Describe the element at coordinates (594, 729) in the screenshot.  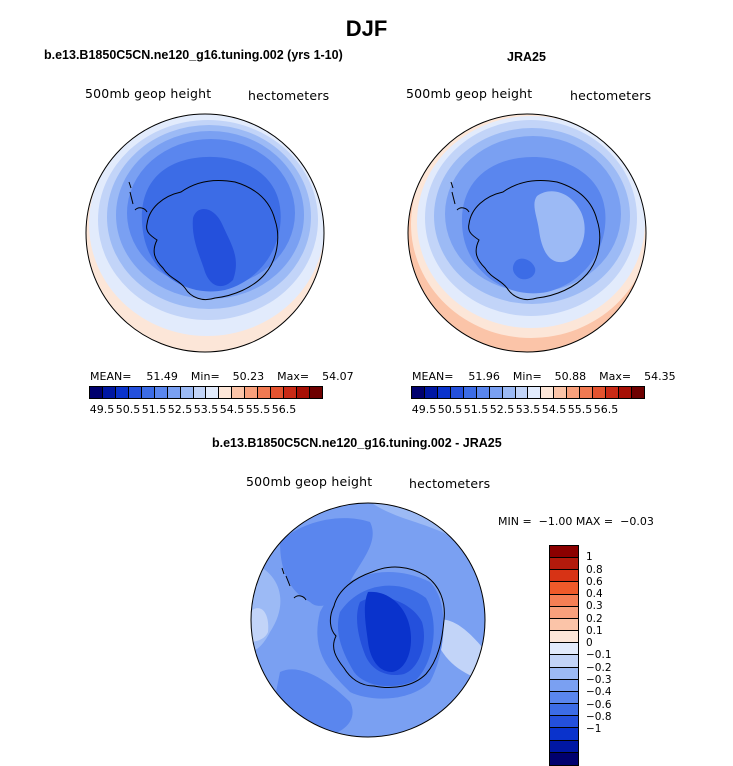
I see `diff-colorbar-tick-label: −1` at that location.